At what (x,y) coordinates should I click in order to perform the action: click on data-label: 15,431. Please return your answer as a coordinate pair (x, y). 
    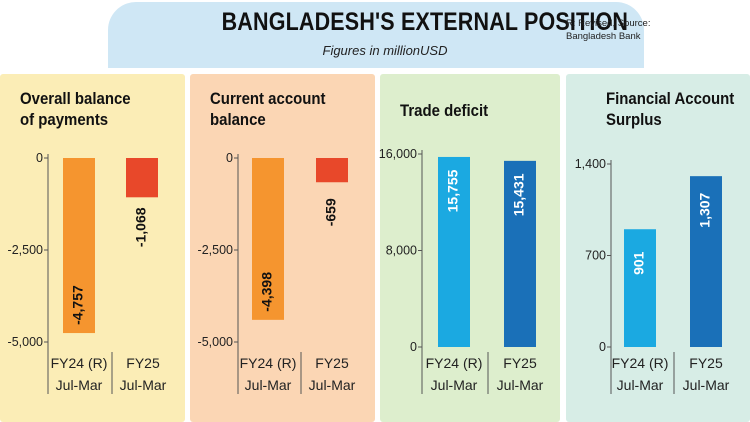
    Looking at the image, I should click on (519, 194).